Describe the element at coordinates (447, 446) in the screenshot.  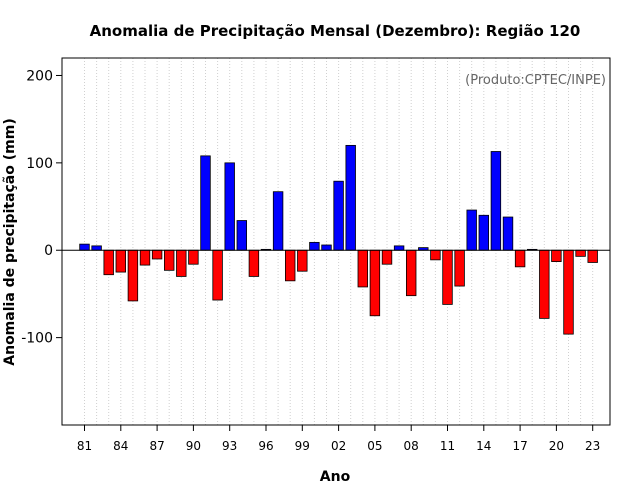
I see `x-tick-label: 11` at that location.